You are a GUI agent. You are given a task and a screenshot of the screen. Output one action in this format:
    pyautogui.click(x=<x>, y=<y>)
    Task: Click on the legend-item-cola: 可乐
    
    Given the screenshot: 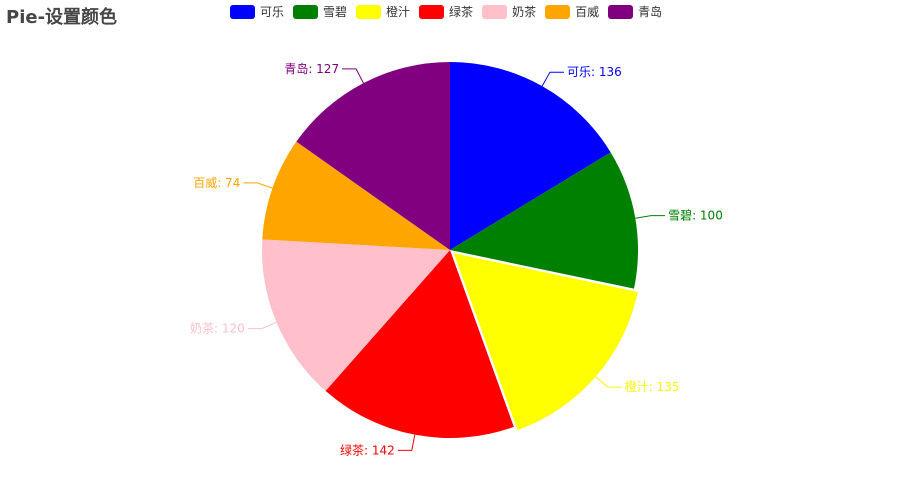 What is the action you would take?
    pyautogui.click(x=257, y=11)
    